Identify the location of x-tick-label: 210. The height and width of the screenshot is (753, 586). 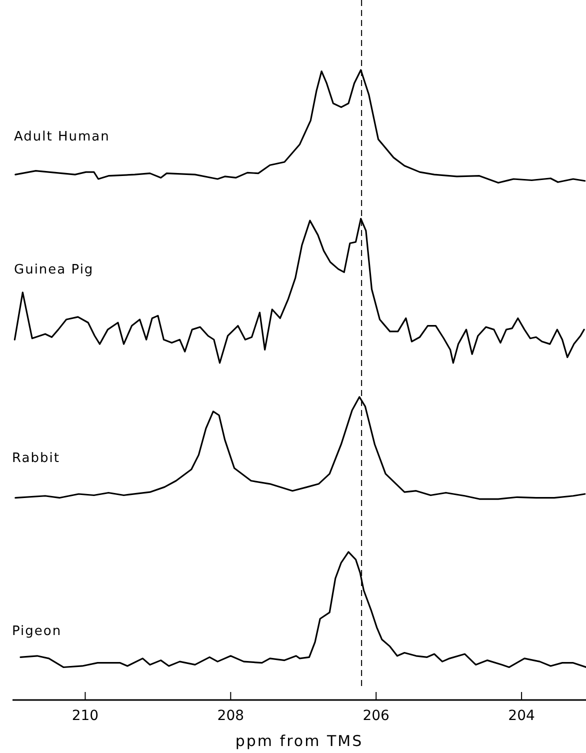
(85, 716).